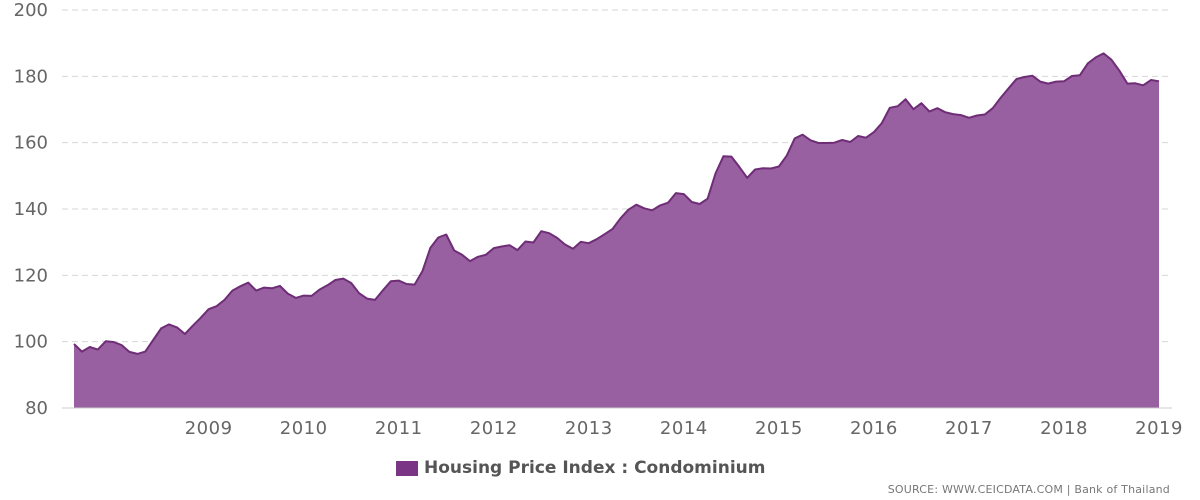 This screenshot has height=500, width=1200. What do you see at coordinates (595, 468) in the screenshot?
I see `legend-label: Housing Price Index : Condominium` at bounding box center [595, 468].